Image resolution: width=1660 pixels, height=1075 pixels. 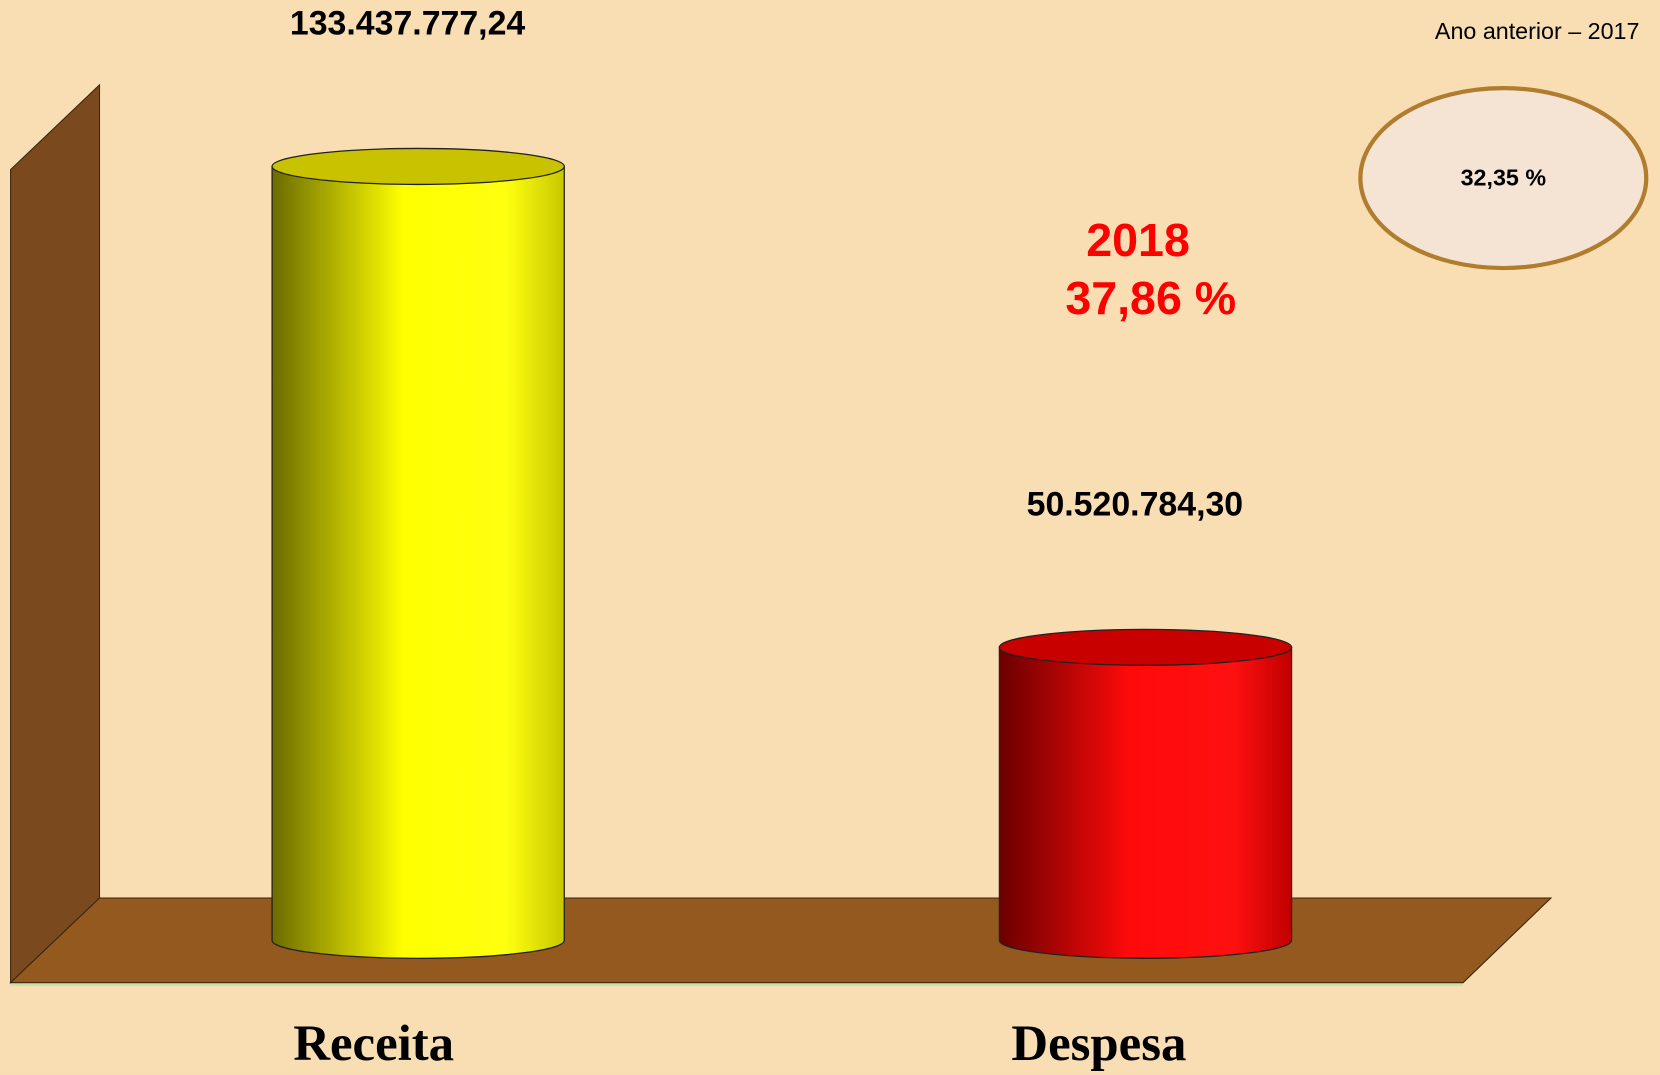 I want to click on previous-label: Ano anterior – 2017, so click(x=1537, y=31).